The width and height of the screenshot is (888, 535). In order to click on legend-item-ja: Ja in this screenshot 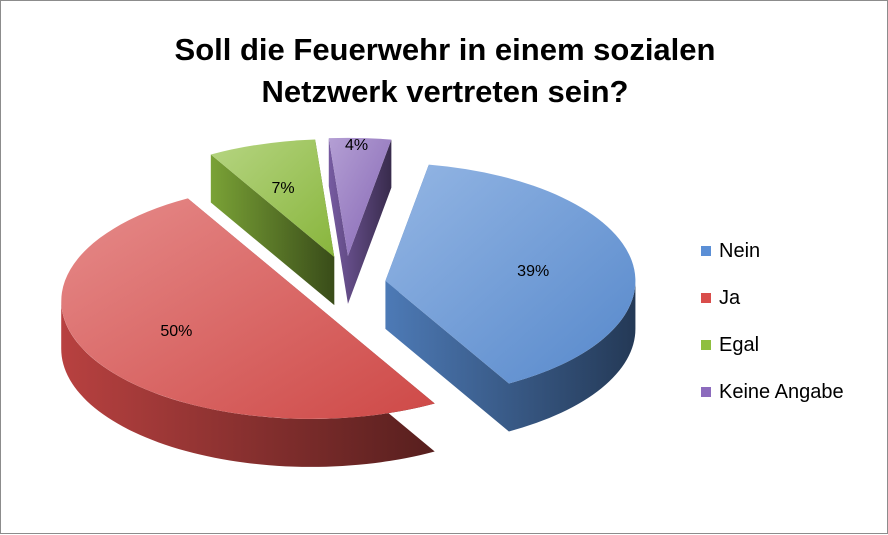, I will do `click(791, 298)`.